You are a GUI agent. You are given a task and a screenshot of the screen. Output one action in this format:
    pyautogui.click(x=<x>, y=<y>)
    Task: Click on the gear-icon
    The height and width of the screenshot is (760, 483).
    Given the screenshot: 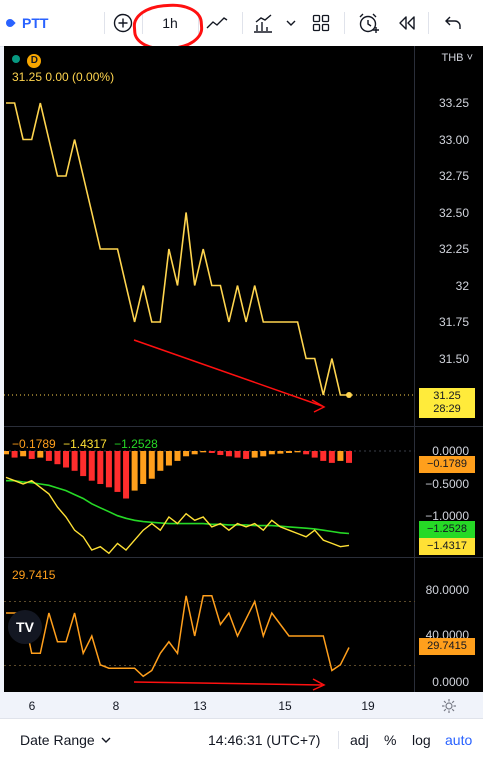 What is the action you would take?
    pyautogui.click(x=449, y=706)
    